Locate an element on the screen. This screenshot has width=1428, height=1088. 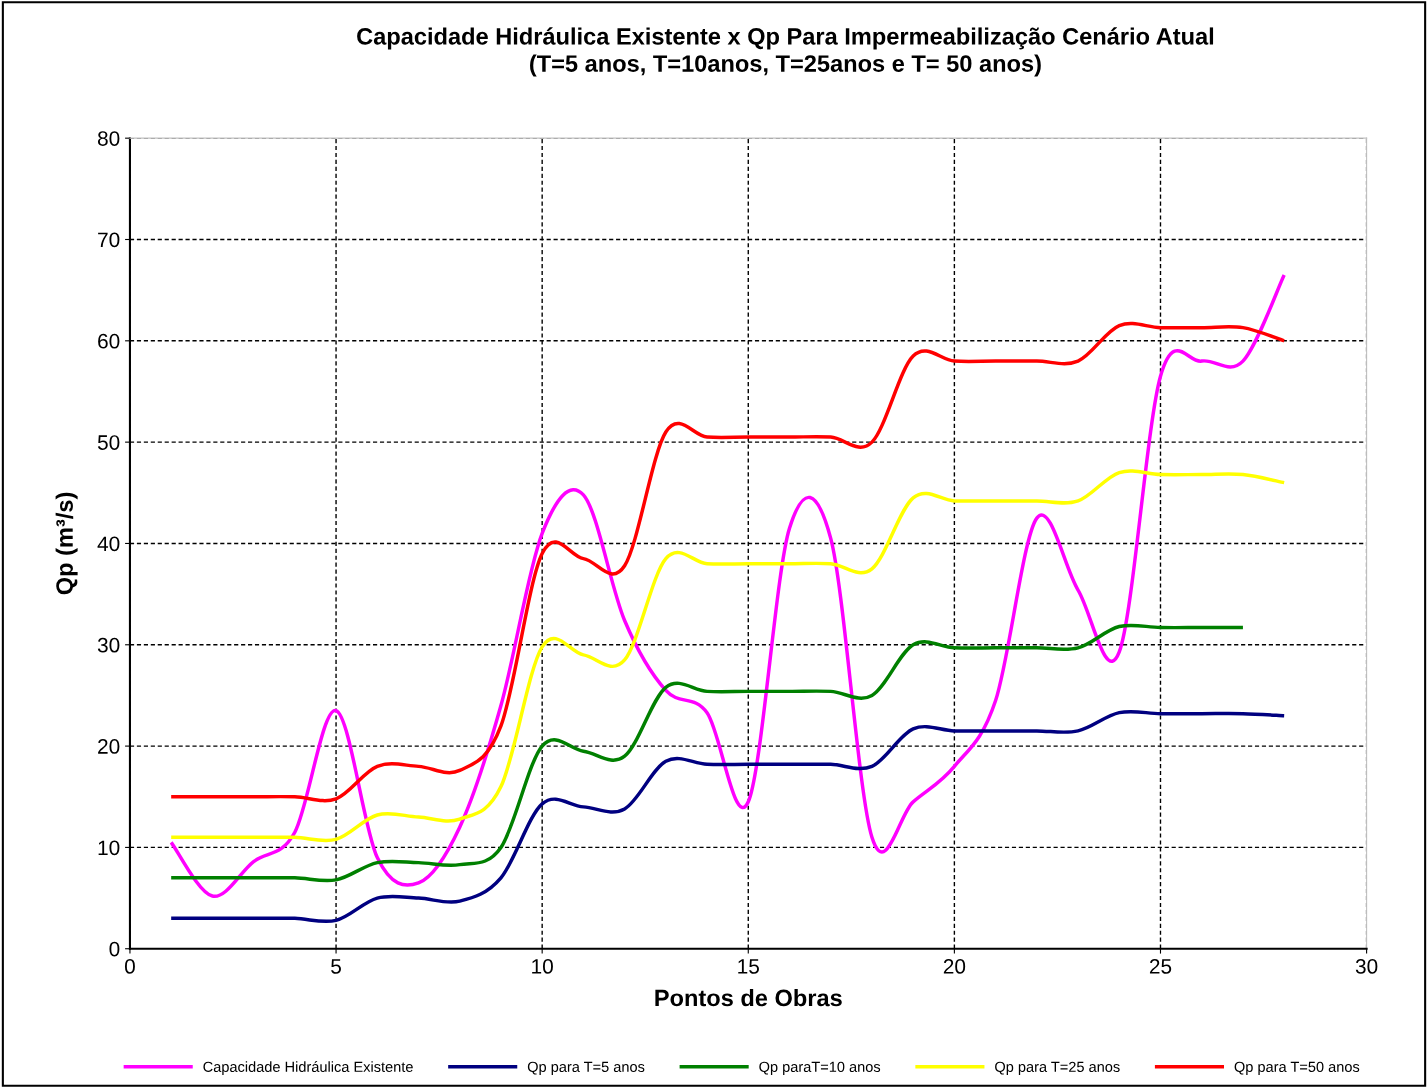
legend-label: Qp paraT=10 anos is located at coordinates (820, 1068).